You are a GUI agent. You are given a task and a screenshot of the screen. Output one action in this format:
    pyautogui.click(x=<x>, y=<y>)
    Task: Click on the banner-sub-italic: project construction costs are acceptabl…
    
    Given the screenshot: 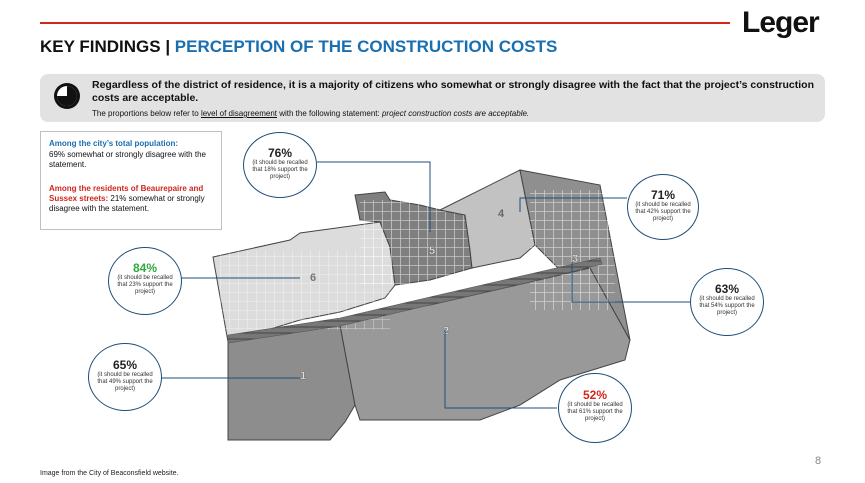 What is the action you would take?
    pyautogui.click(x=455, y=113)
    